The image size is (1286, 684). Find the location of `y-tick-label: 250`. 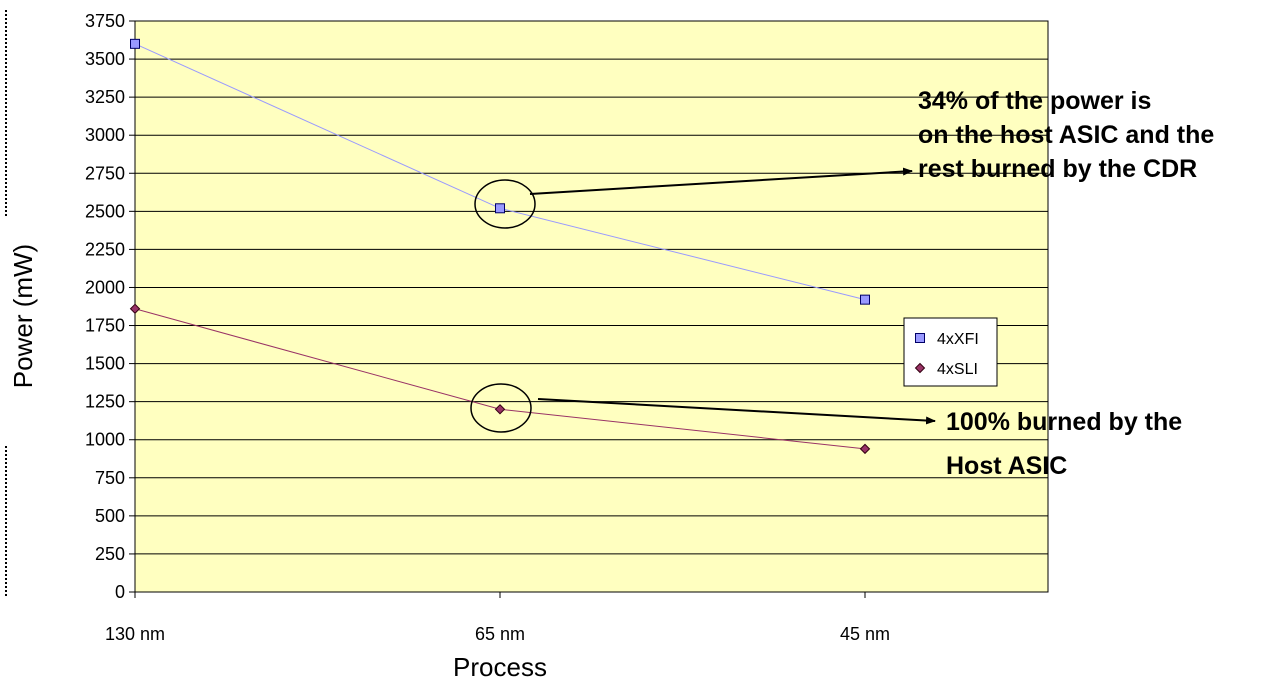

y-tick-label: 250 is located at coordinates (110, 554).